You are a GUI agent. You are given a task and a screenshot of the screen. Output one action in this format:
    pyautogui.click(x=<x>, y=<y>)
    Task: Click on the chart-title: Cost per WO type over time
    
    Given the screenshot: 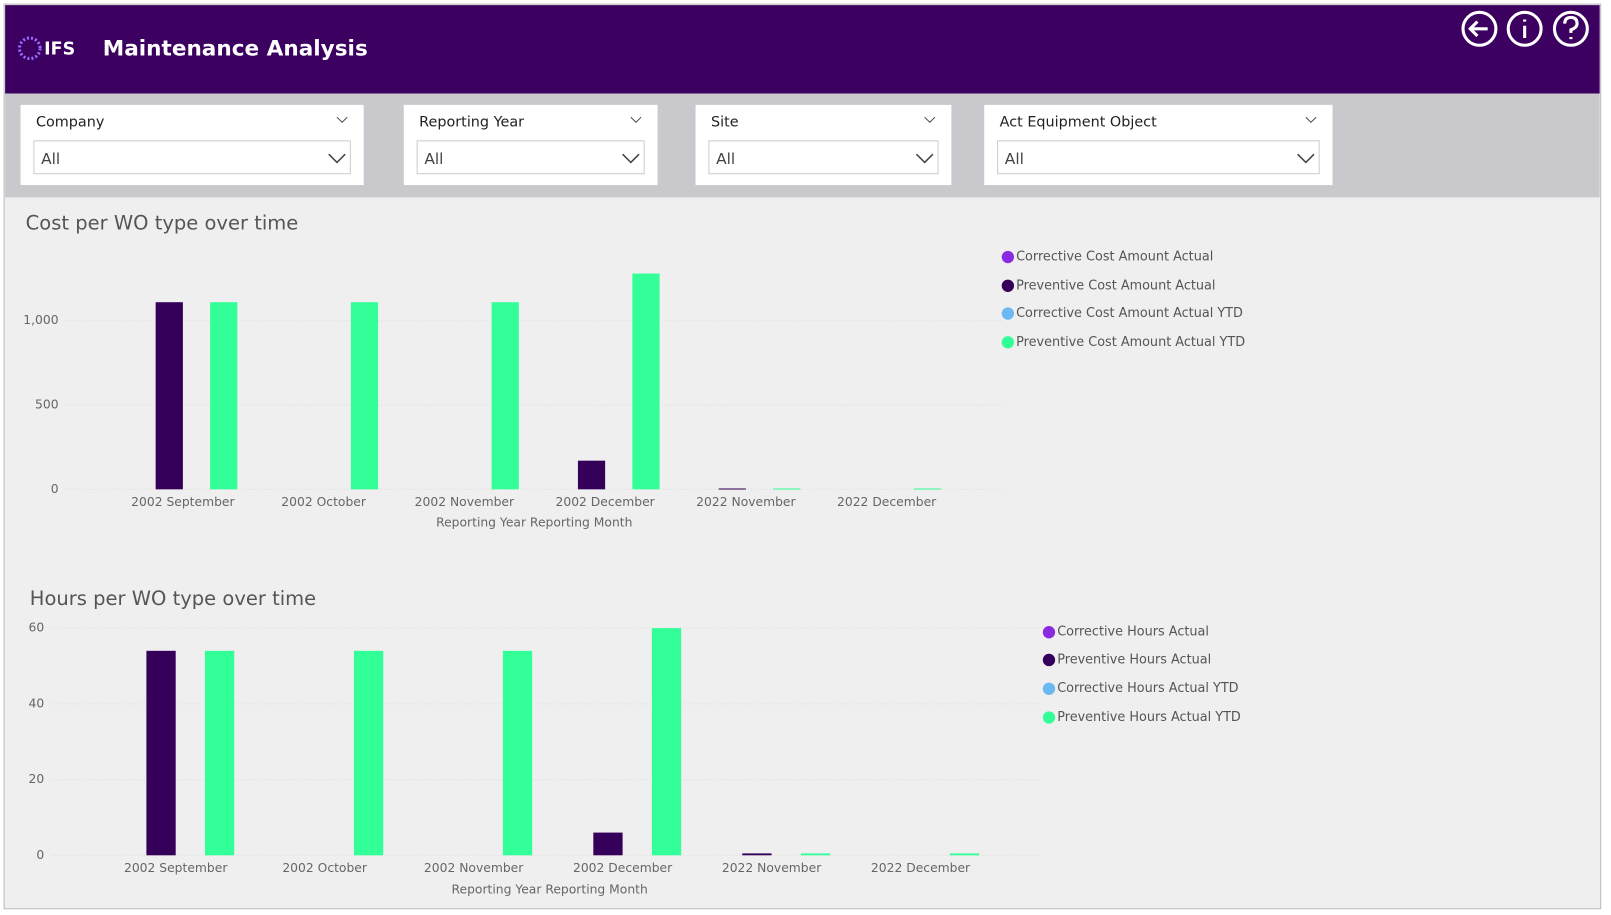 What is the action you would take?
    pyautogui.click(x=162, y=223)
    